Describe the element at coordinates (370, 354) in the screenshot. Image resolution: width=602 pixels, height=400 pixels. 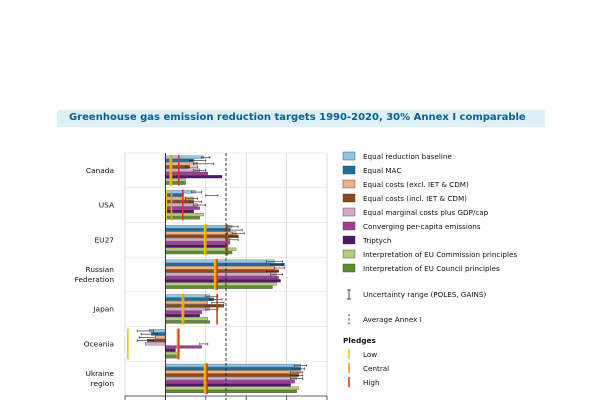
I see `legend-pledge-low-label: Low` at that location.